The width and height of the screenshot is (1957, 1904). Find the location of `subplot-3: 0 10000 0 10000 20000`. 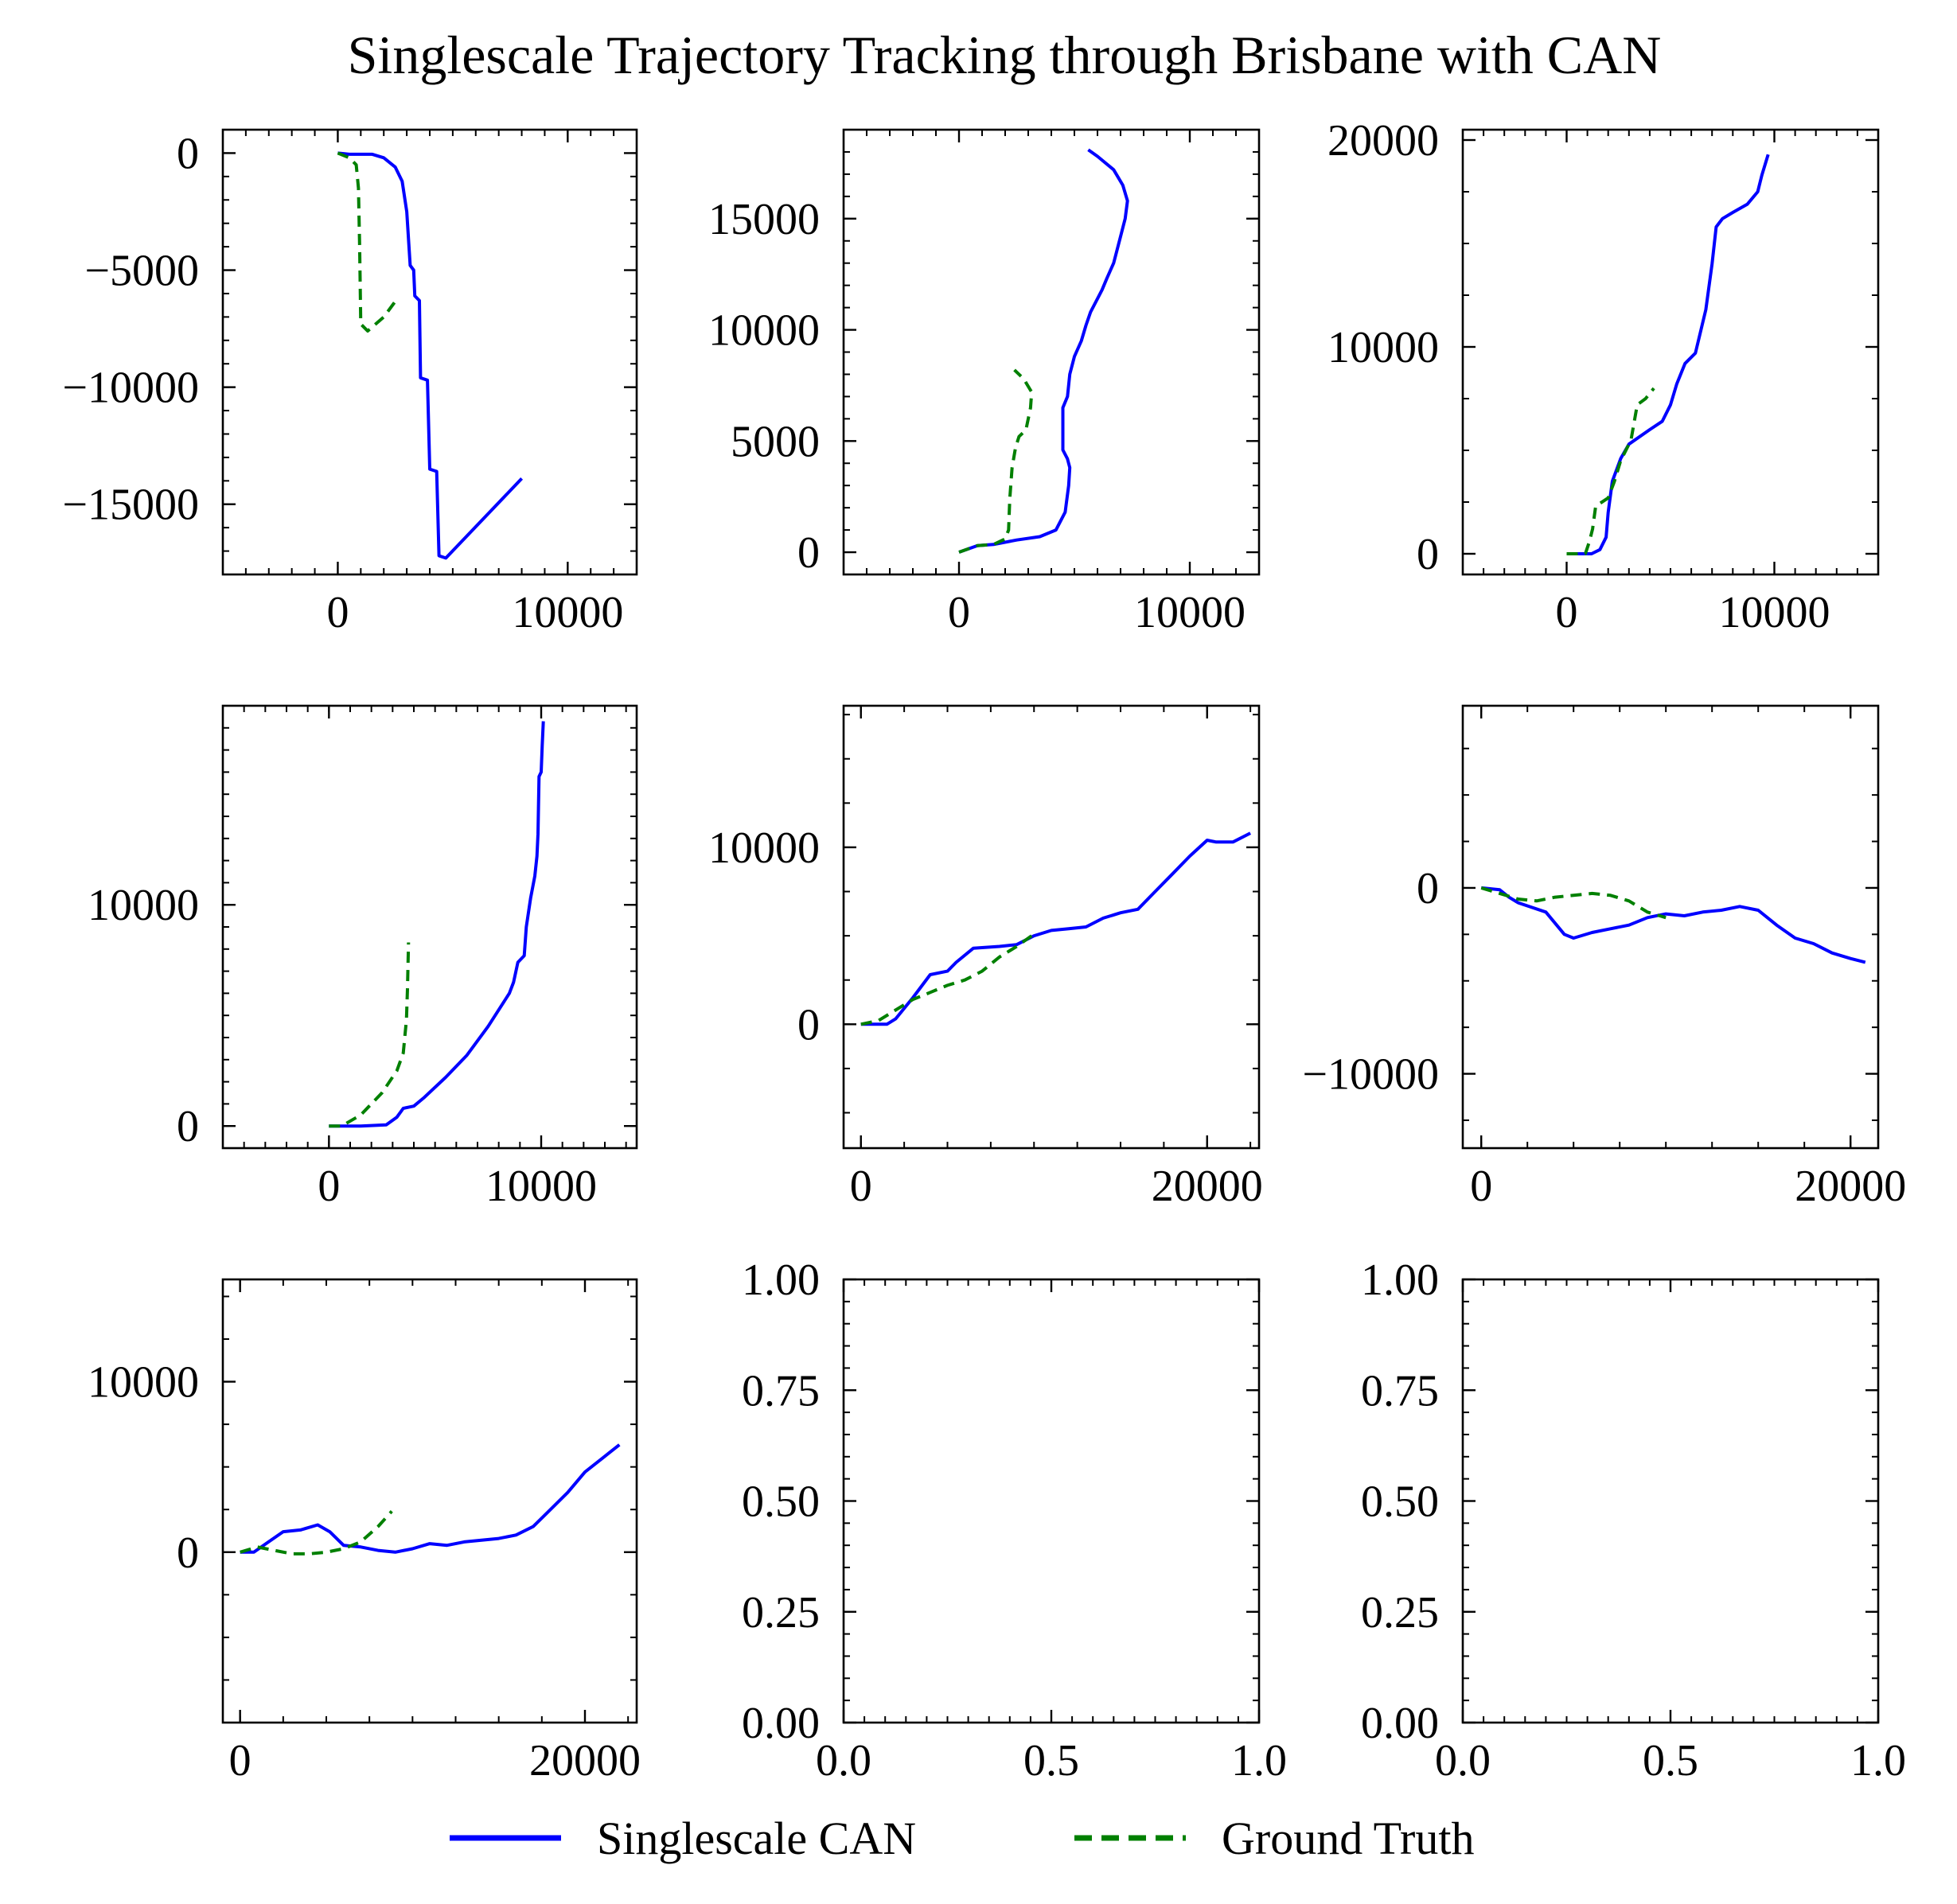

subplot-3: 0 10000 0 10000 20000 is located at coordinates (1603, 376).